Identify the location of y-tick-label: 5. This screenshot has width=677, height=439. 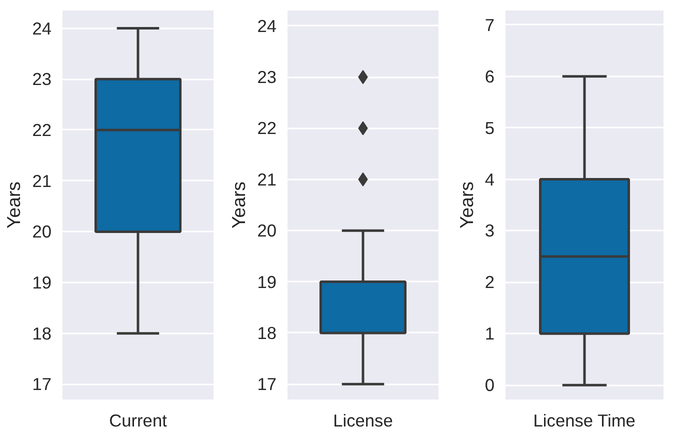
(489, 128).